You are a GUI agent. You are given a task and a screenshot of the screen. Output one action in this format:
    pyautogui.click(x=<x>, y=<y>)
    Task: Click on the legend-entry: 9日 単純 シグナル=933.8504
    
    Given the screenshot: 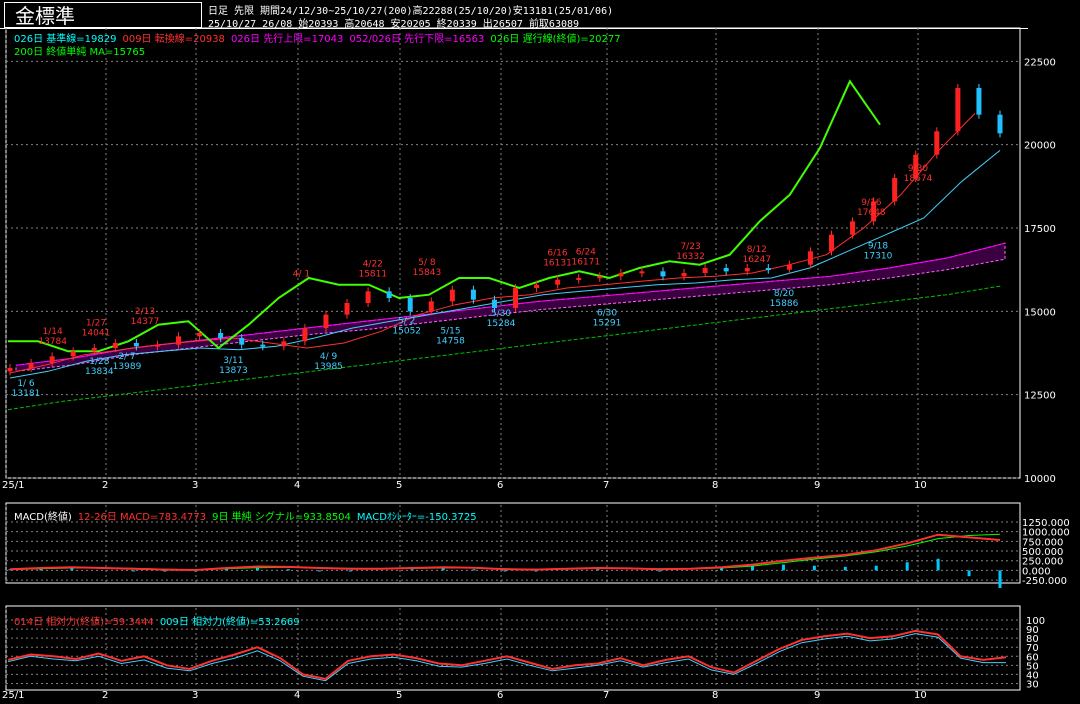 What is the action you would take?
    pyautogui.click(x=281, y=517)
    